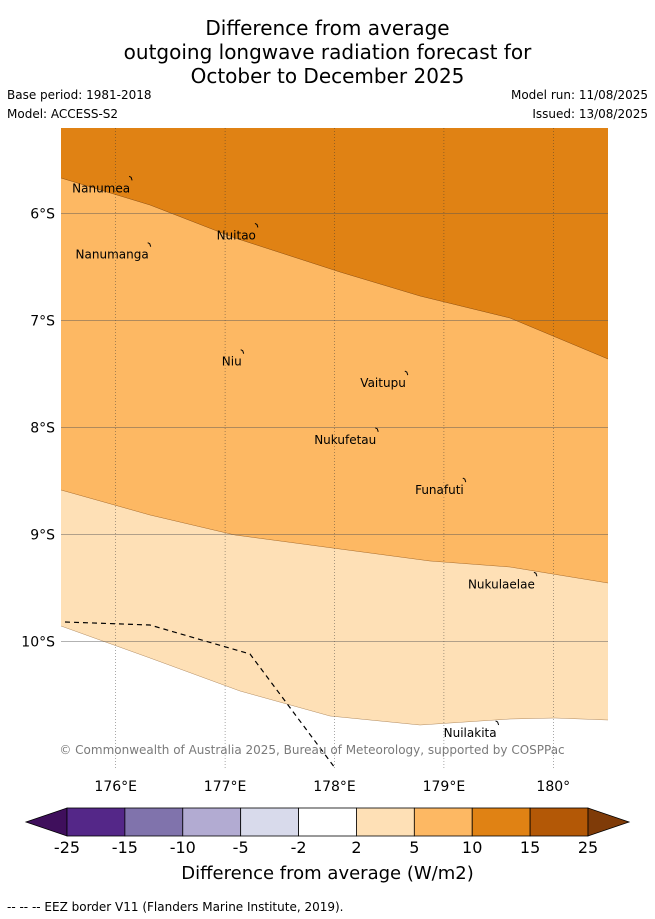 This screenshot has width=655, height=919. Describe the element at coordinates (42, 322) in the screenshot. I see `lat-tick-label: 7°S` at that location.